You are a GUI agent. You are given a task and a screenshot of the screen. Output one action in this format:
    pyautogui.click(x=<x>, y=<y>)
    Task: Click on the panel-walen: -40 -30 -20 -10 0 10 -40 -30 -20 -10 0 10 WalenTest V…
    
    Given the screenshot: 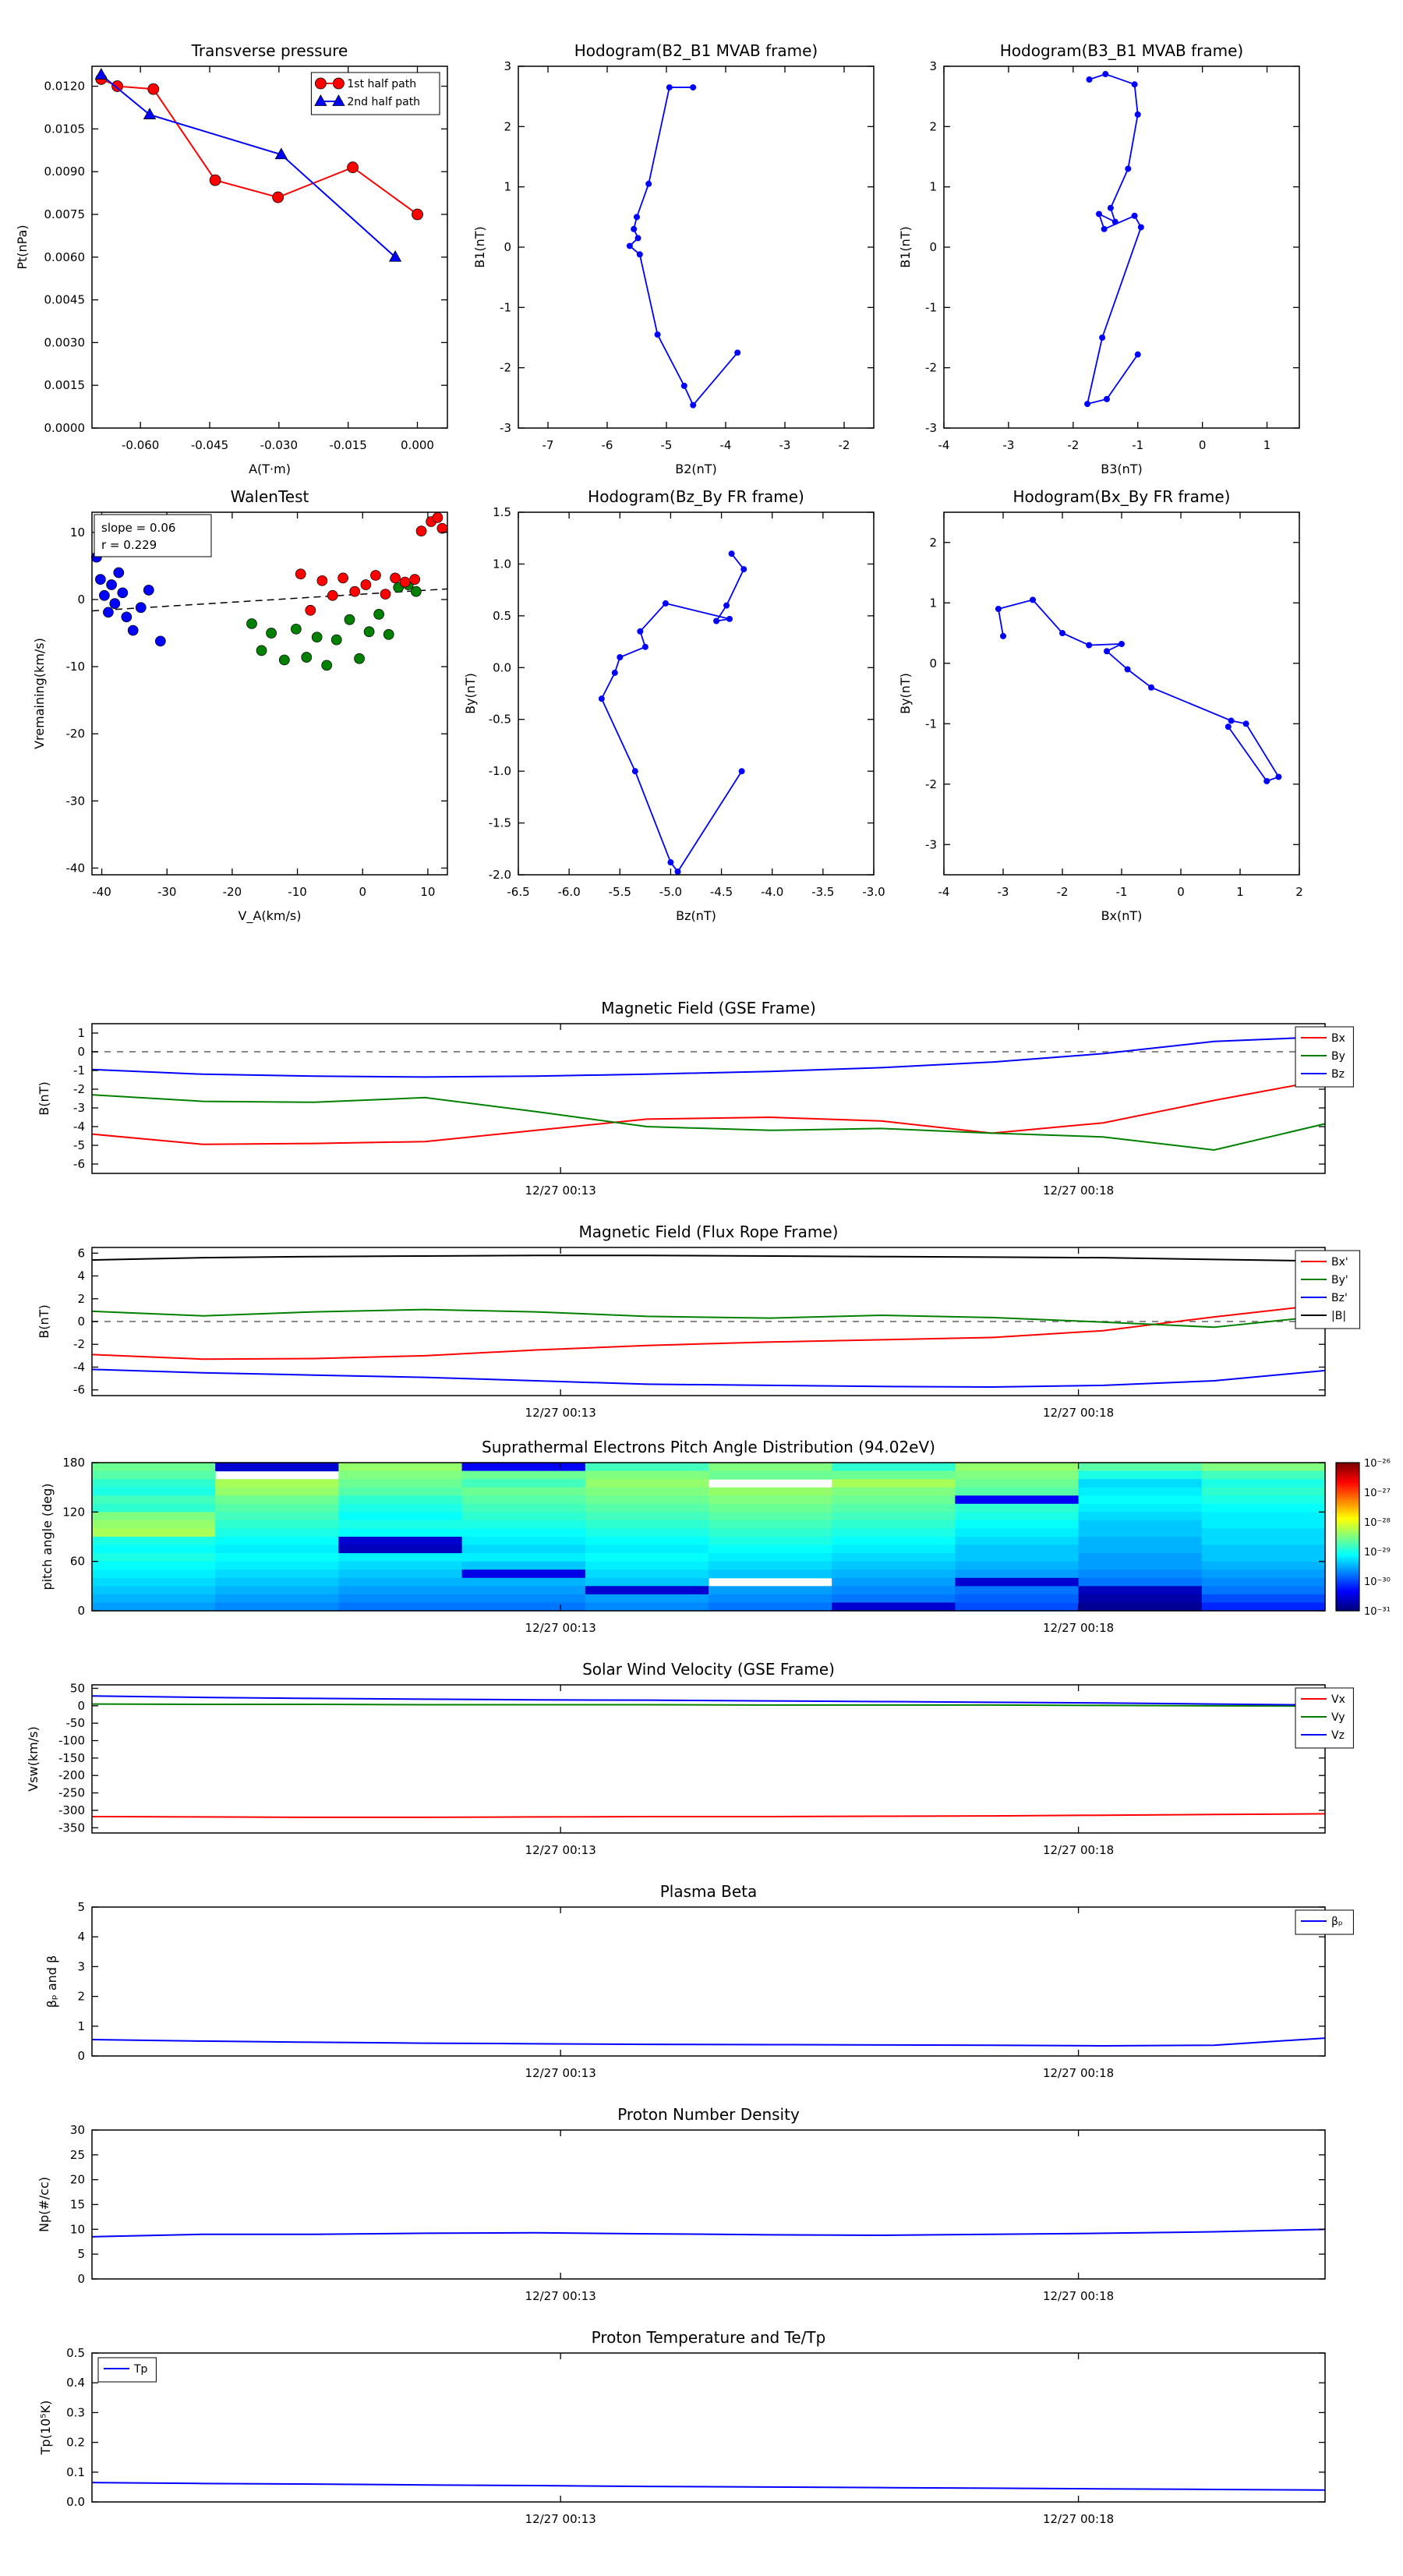 What is the action you would take?
    pyautogui.click(x=240, y=705)
    